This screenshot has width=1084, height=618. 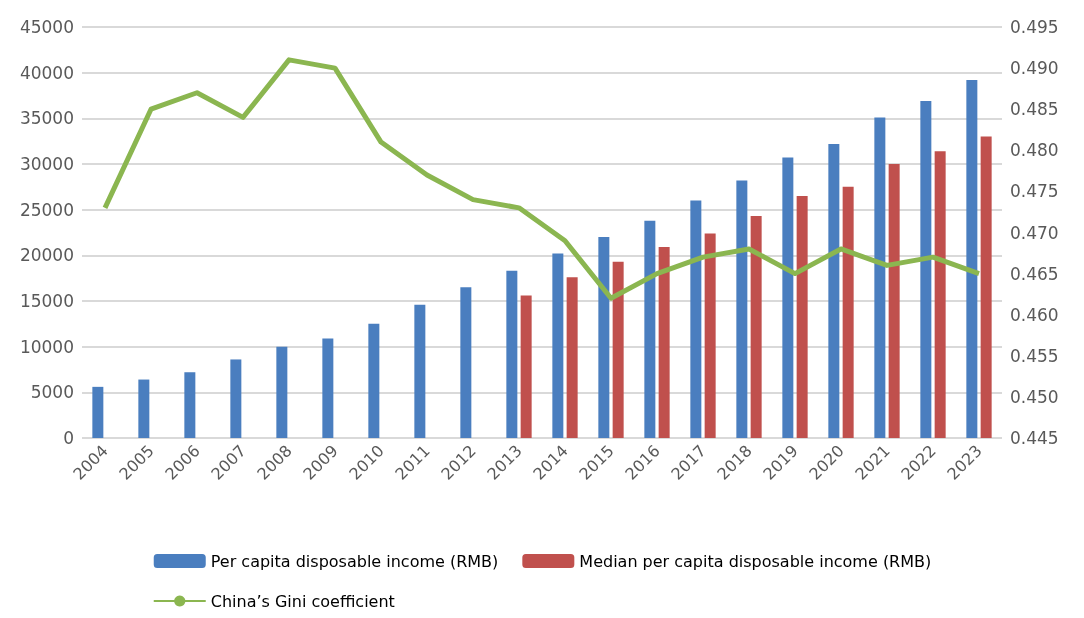 I want to click on legend-label: Per capita disposable income (RMB), so click(x=354, y=561).